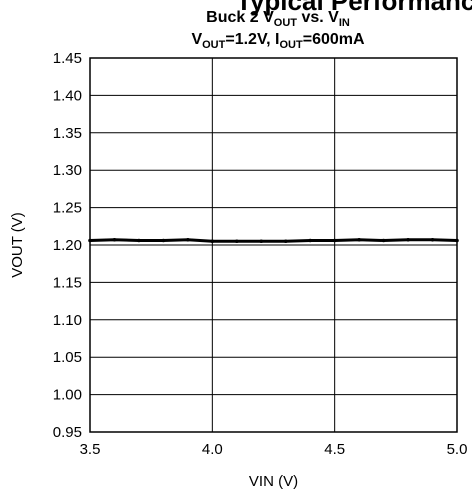  What do you see at coordinates (214, 45) in the screenshot?
I see `title2-sub1: OUT` at bounding box center [214, 45].